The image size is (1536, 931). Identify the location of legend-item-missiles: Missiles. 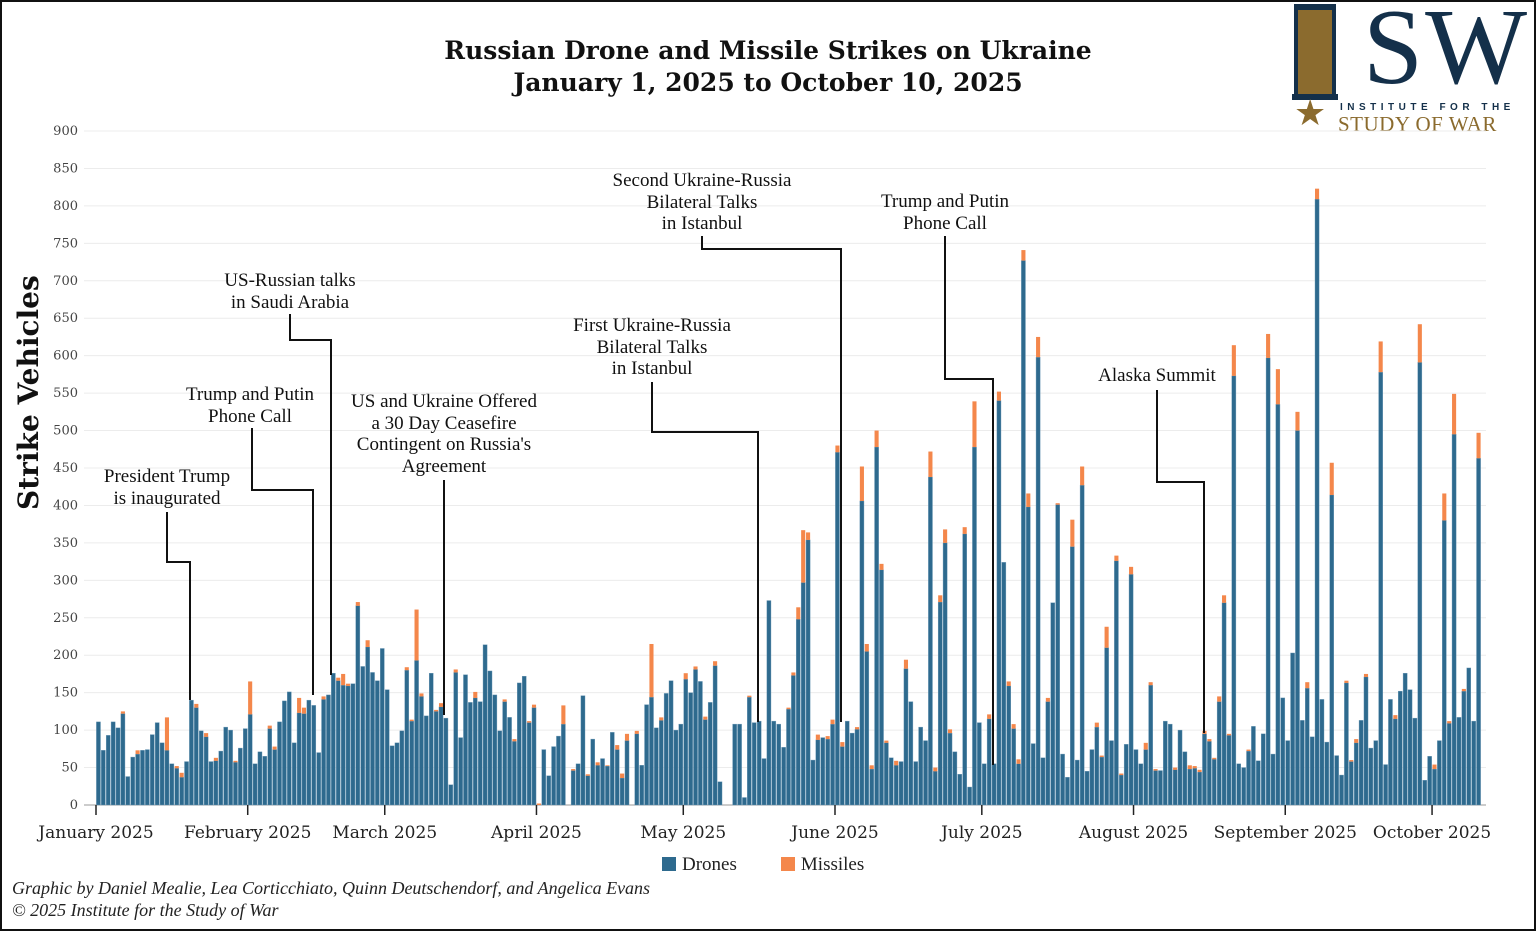
(822, 864).